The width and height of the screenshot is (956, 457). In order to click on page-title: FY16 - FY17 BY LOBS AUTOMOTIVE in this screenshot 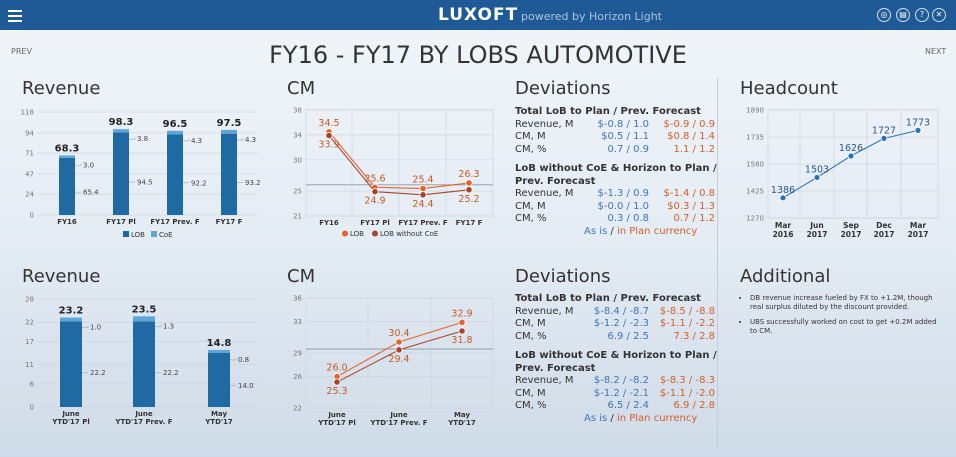, I will do `click(478, 55)`.